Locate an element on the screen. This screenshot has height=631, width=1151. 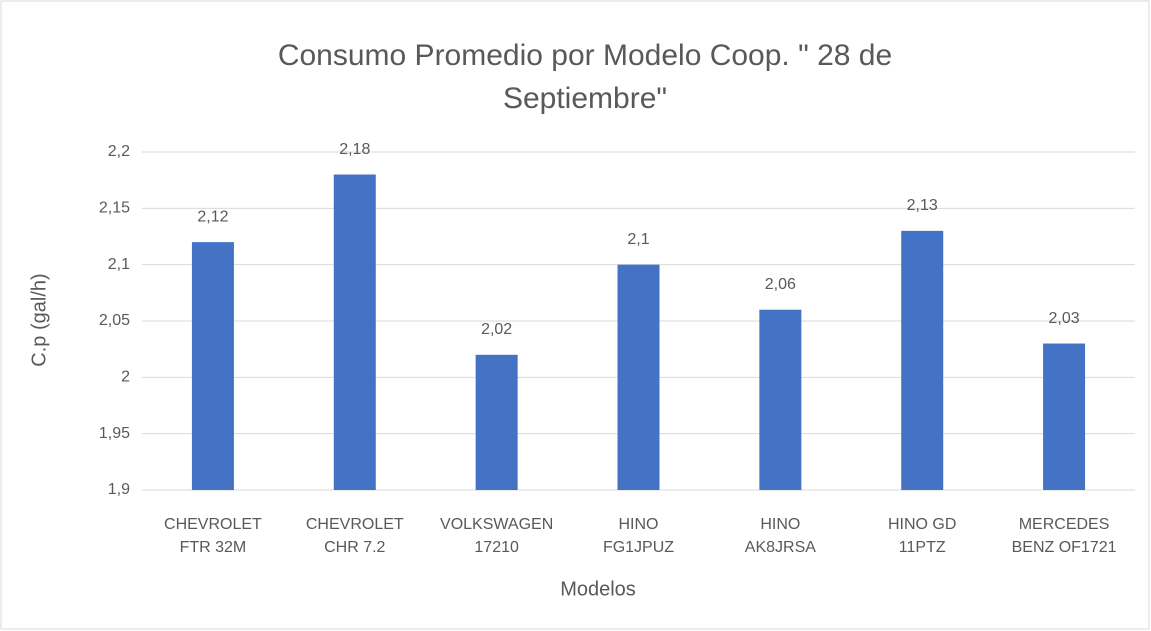
x-tick-label: HINO FG1JPUZ is located at coordinates (638, 536).